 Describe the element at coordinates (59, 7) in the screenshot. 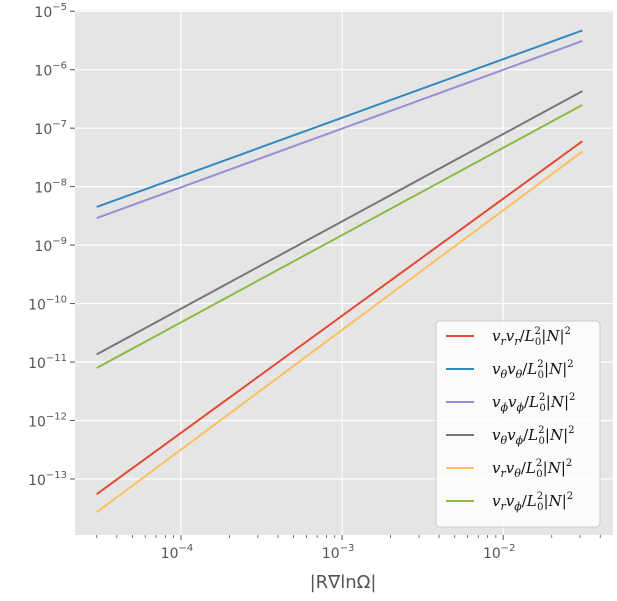

I see `y-tick-exp: −5` at that location.